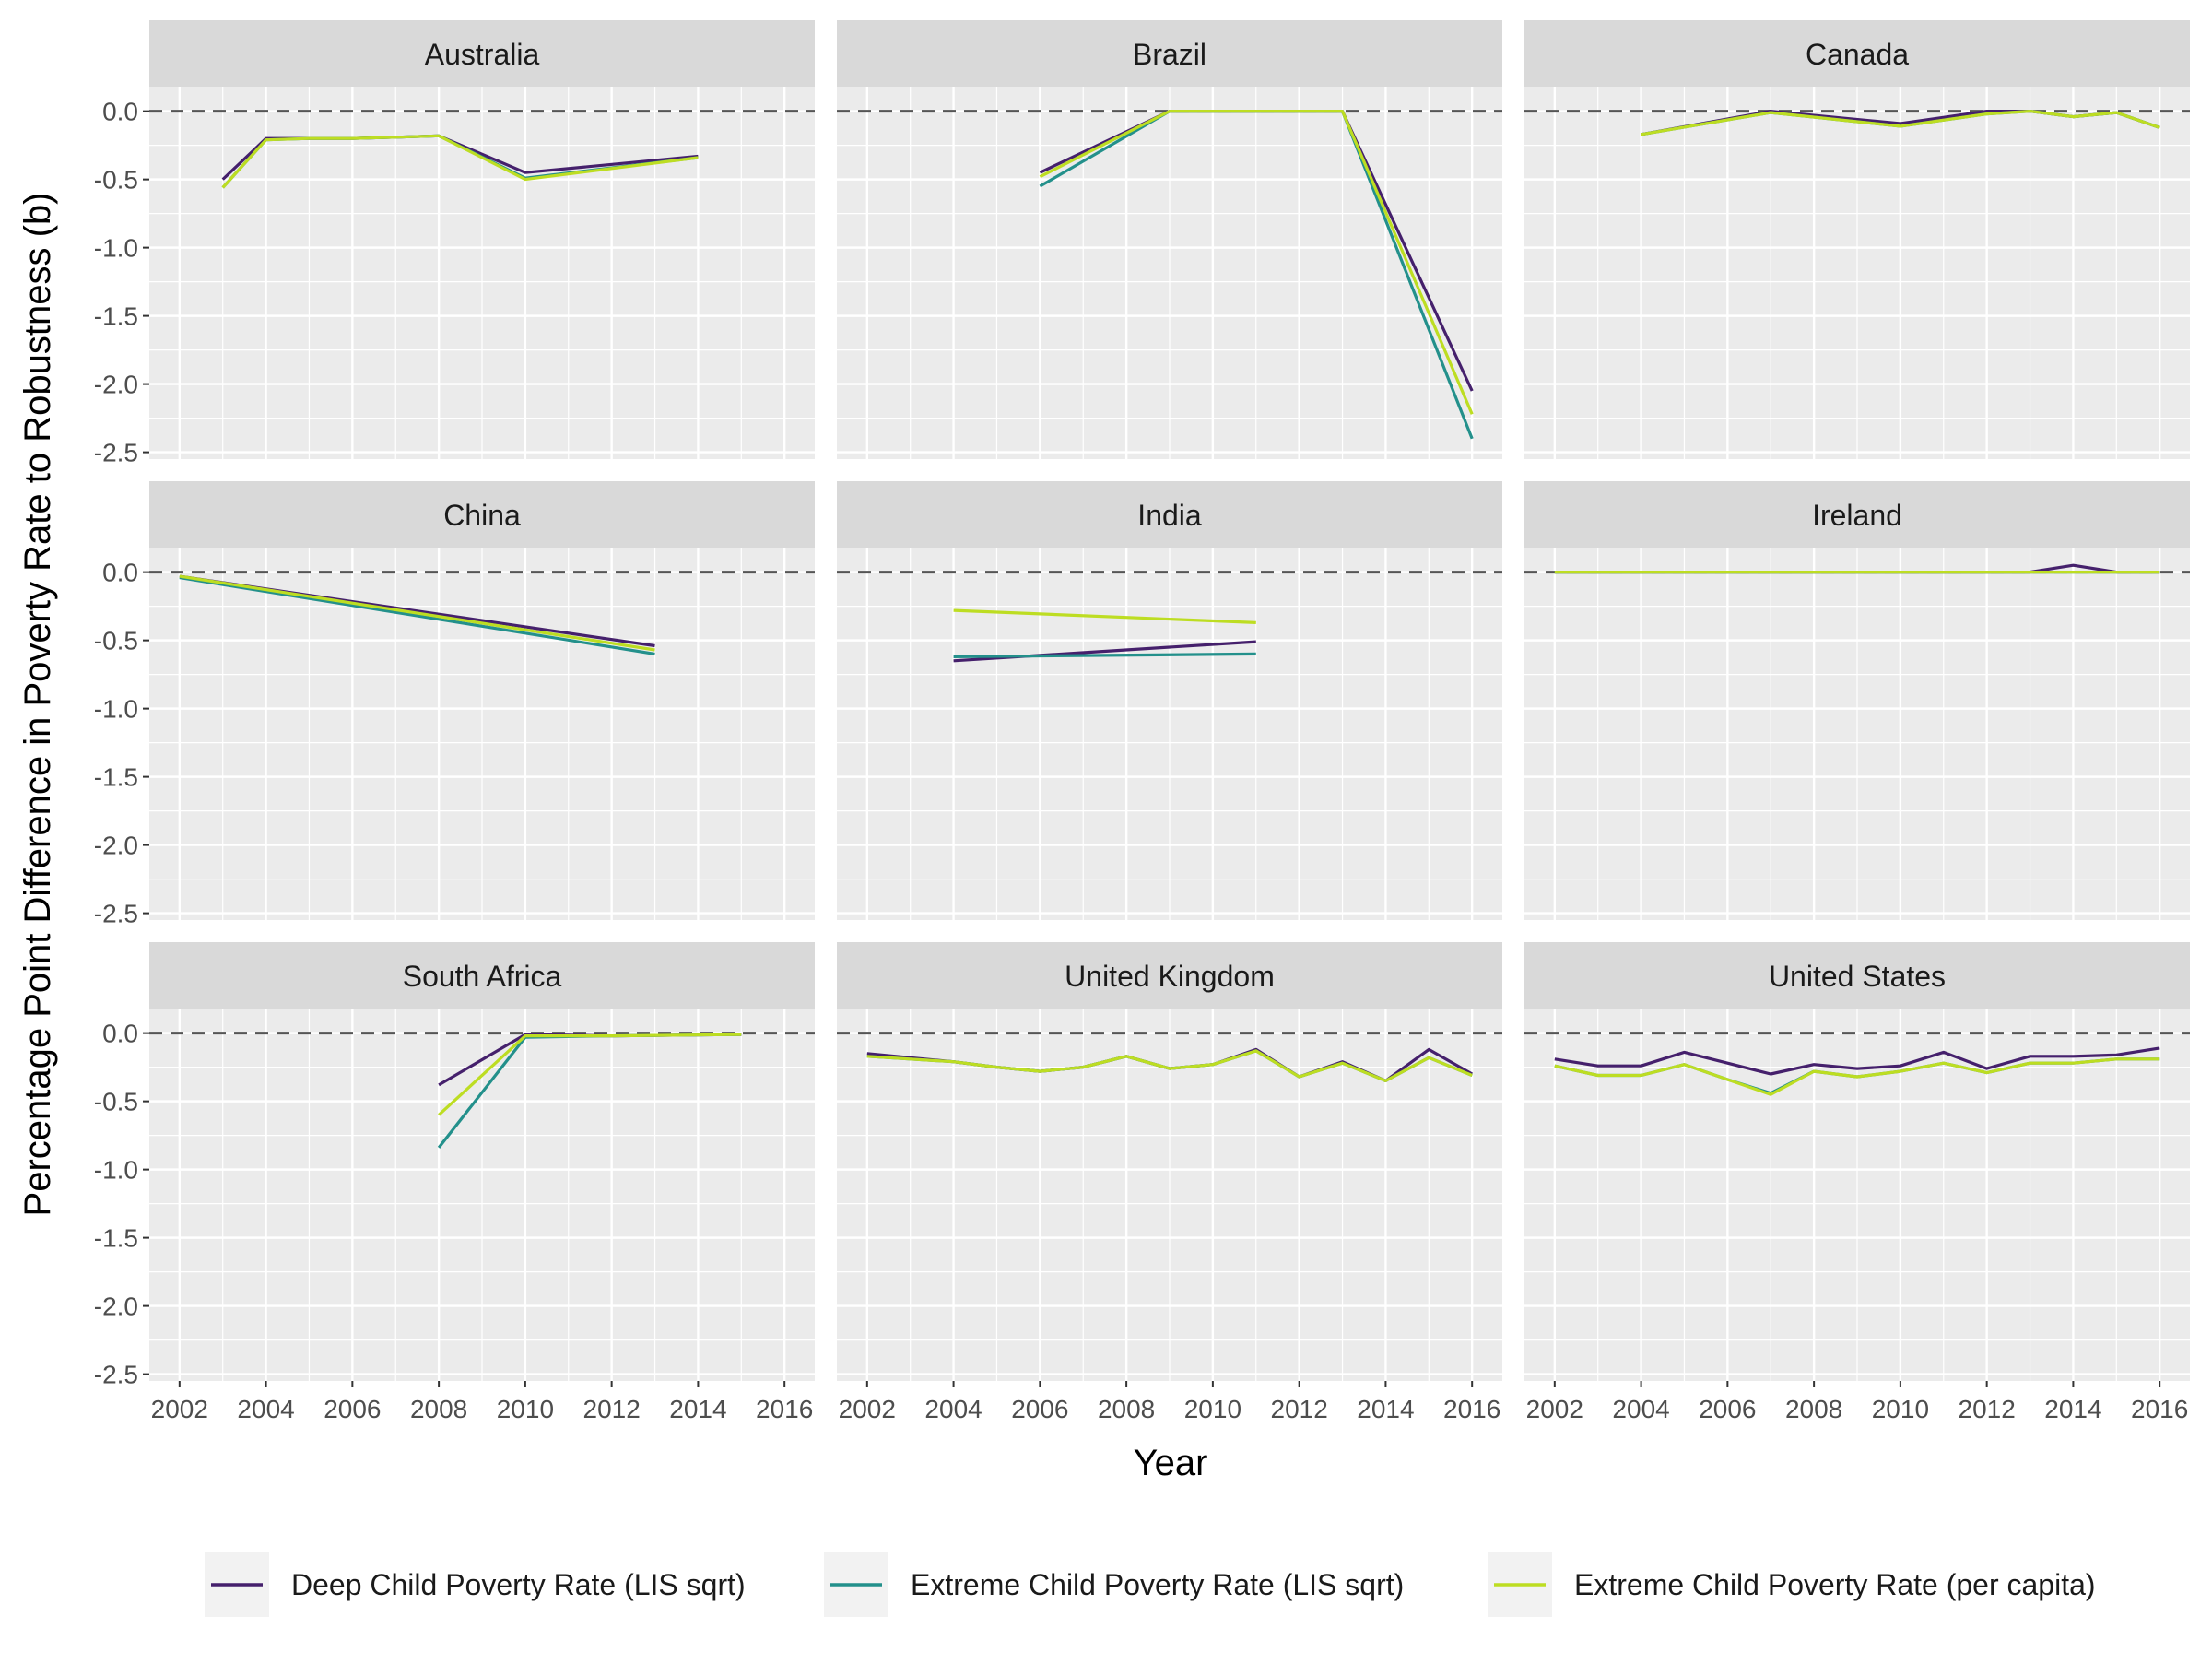 The height and width of the screenshot is (1664, 2212). I want to click on facet-title: South Africa, so click(482, 976).